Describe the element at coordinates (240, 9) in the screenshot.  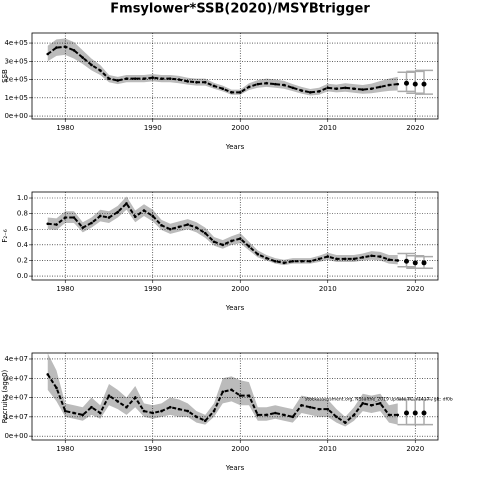
I see `figure-title: Fmsylower*SSB(2020)/MSYBtrigger` at that location.